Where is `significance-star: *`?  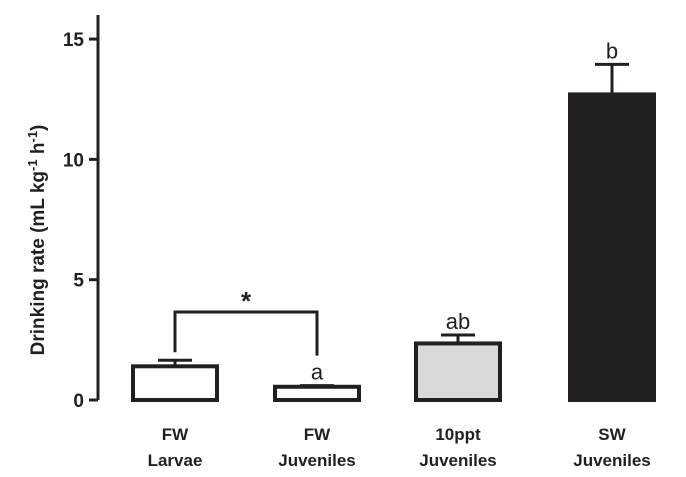
significance-star: * is located at coordinates (246, 301).